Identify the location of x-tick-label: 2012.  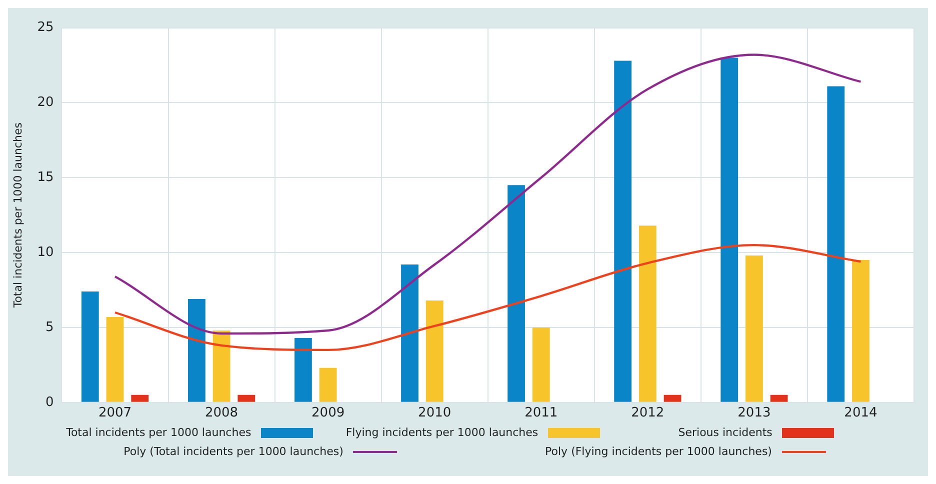
(647, 413).